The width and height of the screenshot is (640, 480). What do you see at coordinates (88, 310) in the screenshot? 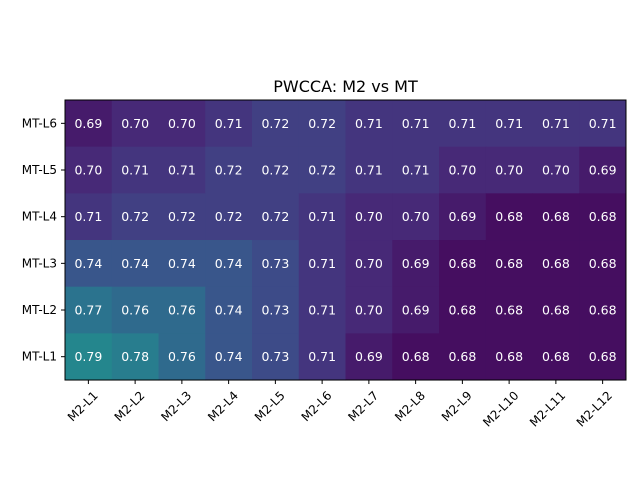
I see `cell-value-label: 0.77` at bounding box center [88, 310].